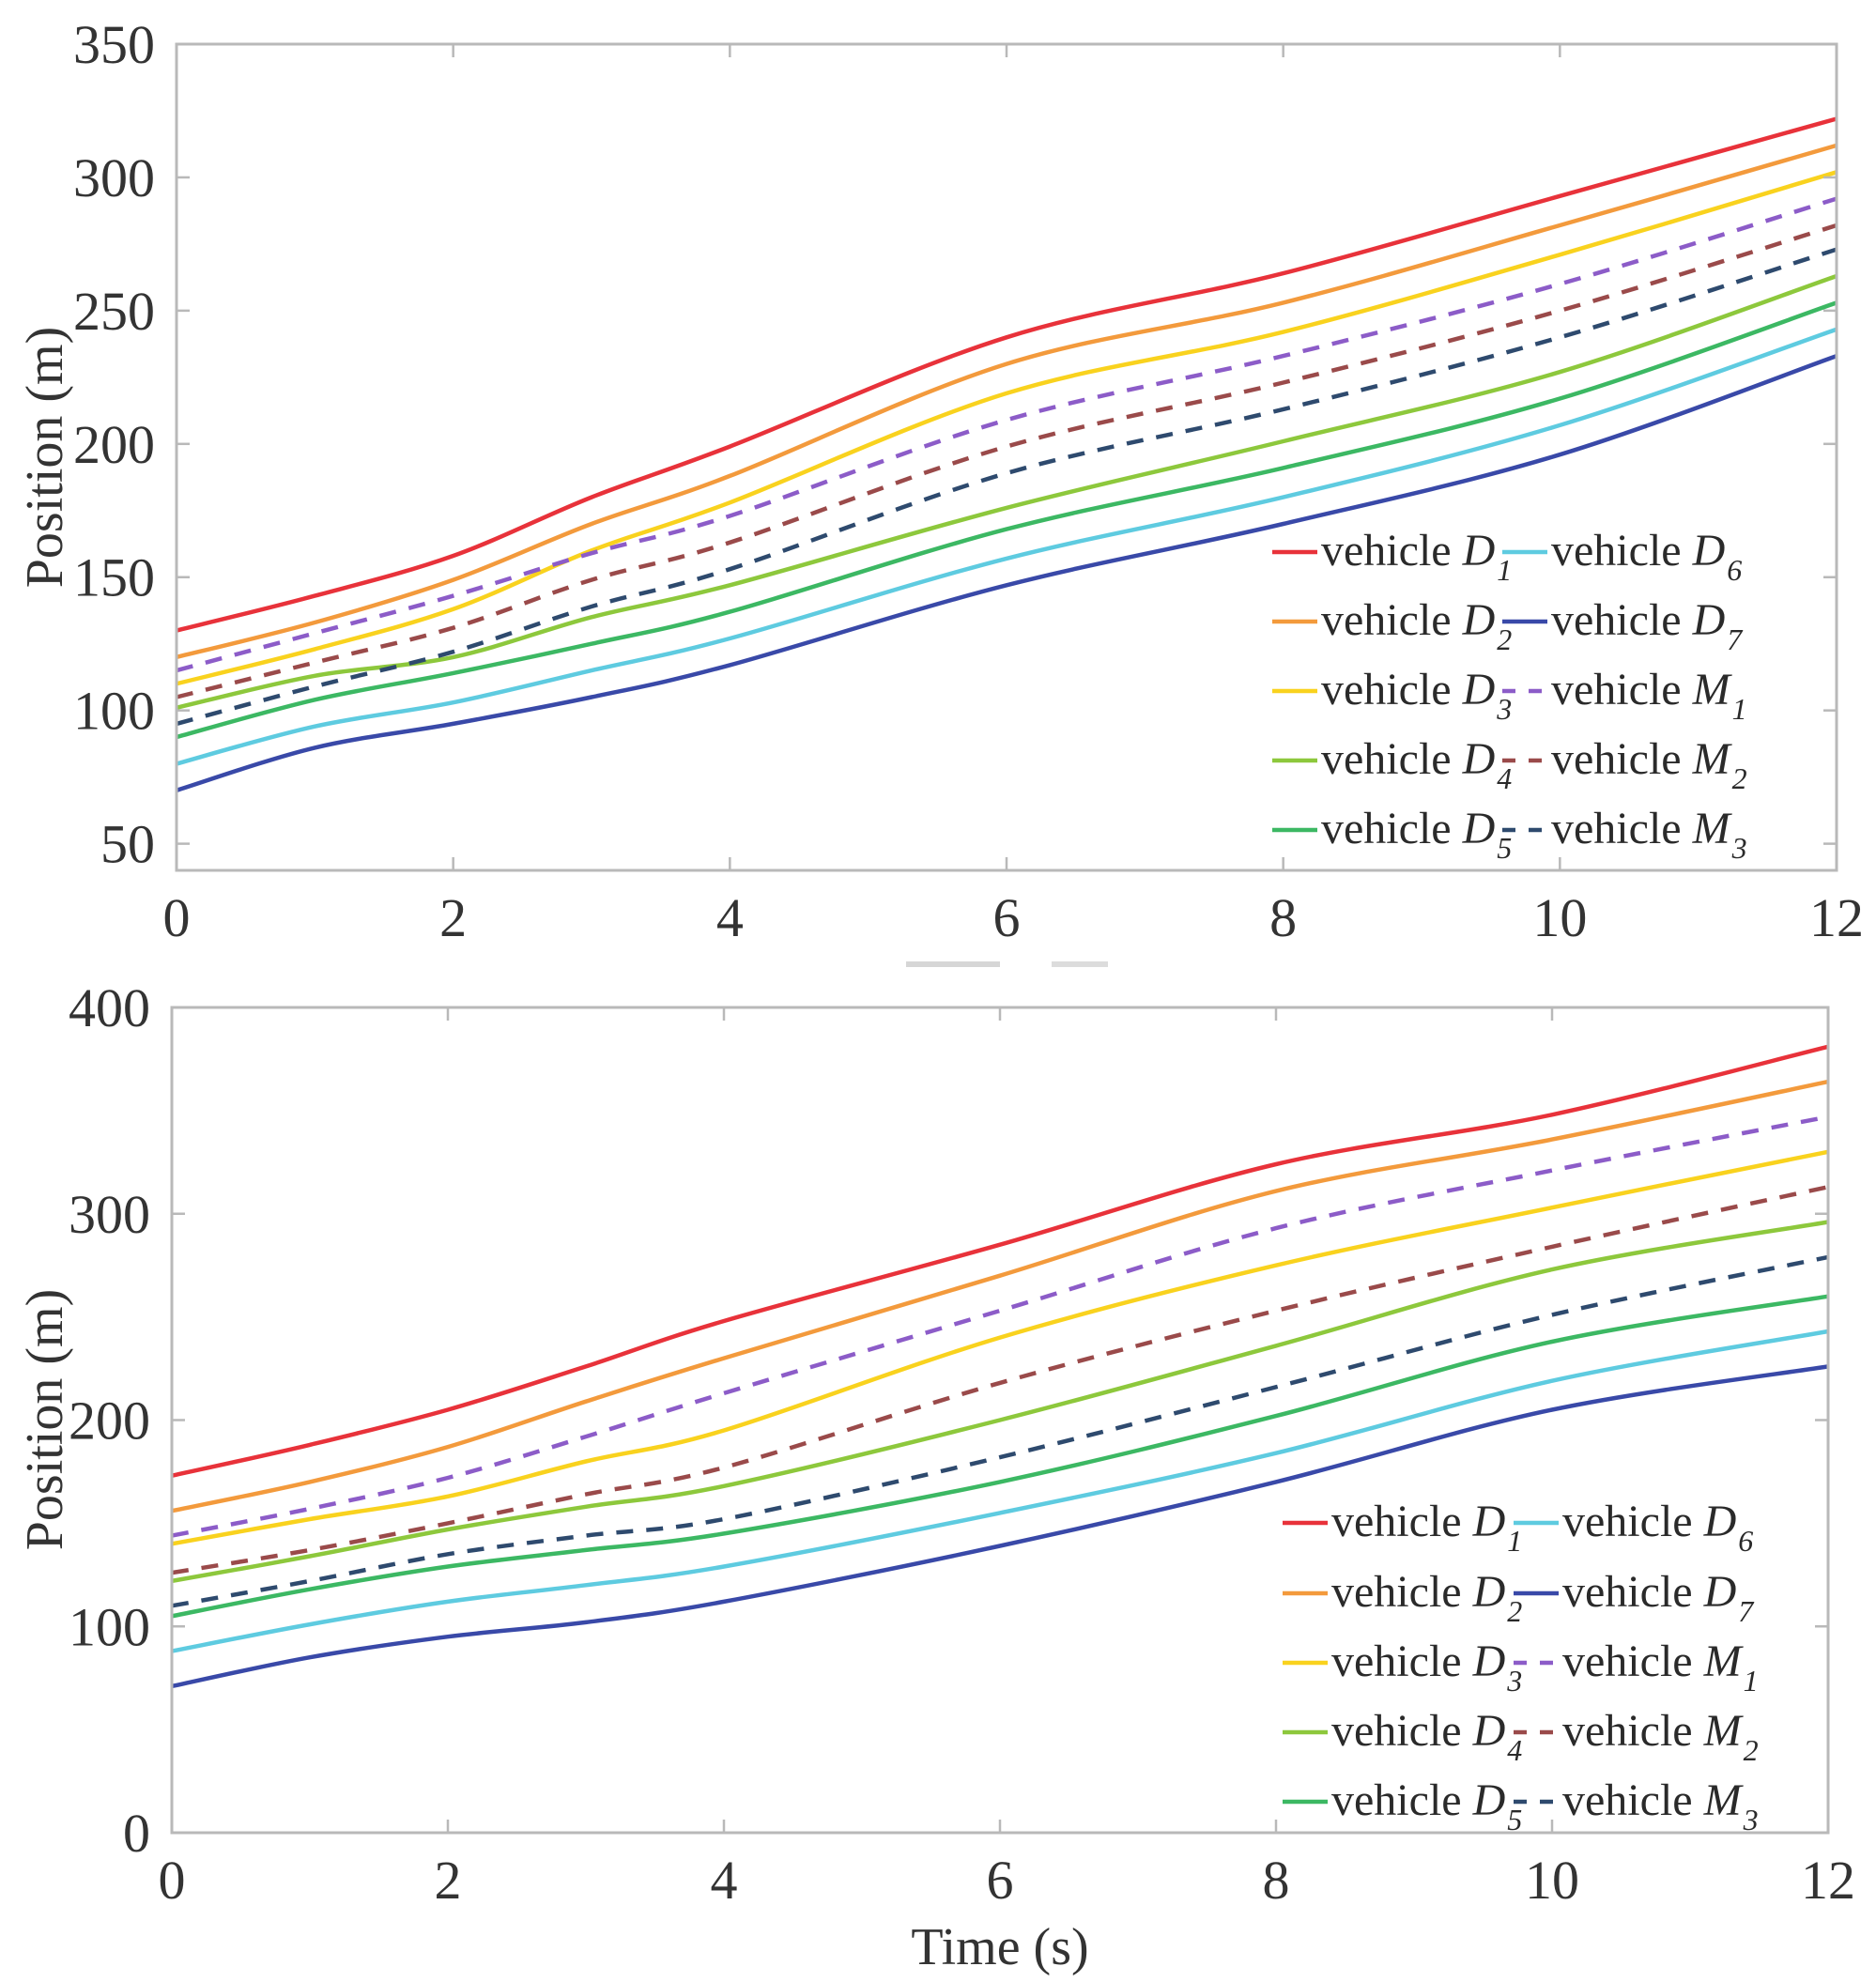 The width and height of the screenshot is (1876, 1982). I want to click on legend-label-subscript: 4, so click(1514, 1750).